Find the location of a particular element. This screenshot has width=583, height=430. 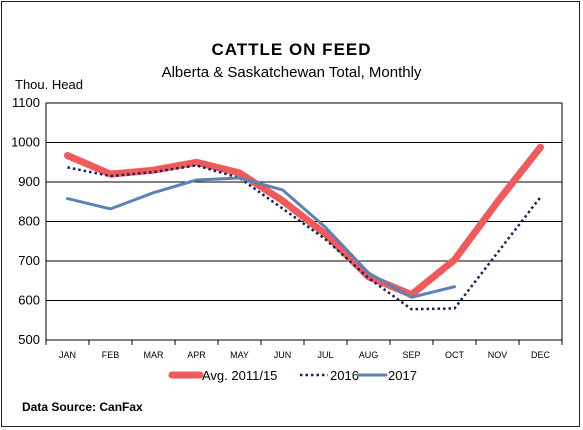

x-tick-label: NOV is located at coordinates (498, 355).